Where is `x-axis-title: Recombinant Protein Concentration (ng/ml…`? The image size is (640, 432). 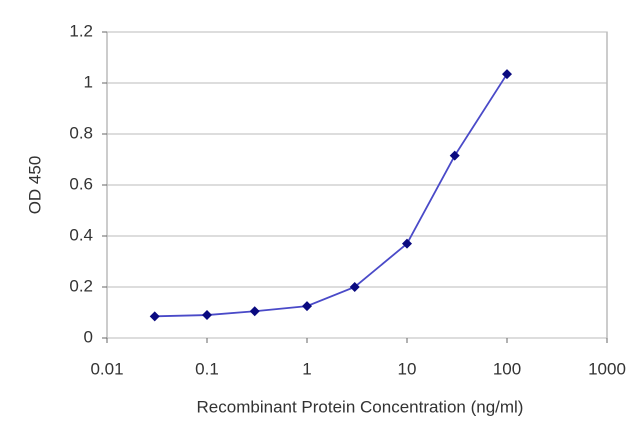
x-axis-title: Recombinant Protein Concentration (ng/ml… is located at coordinates (360, 406).